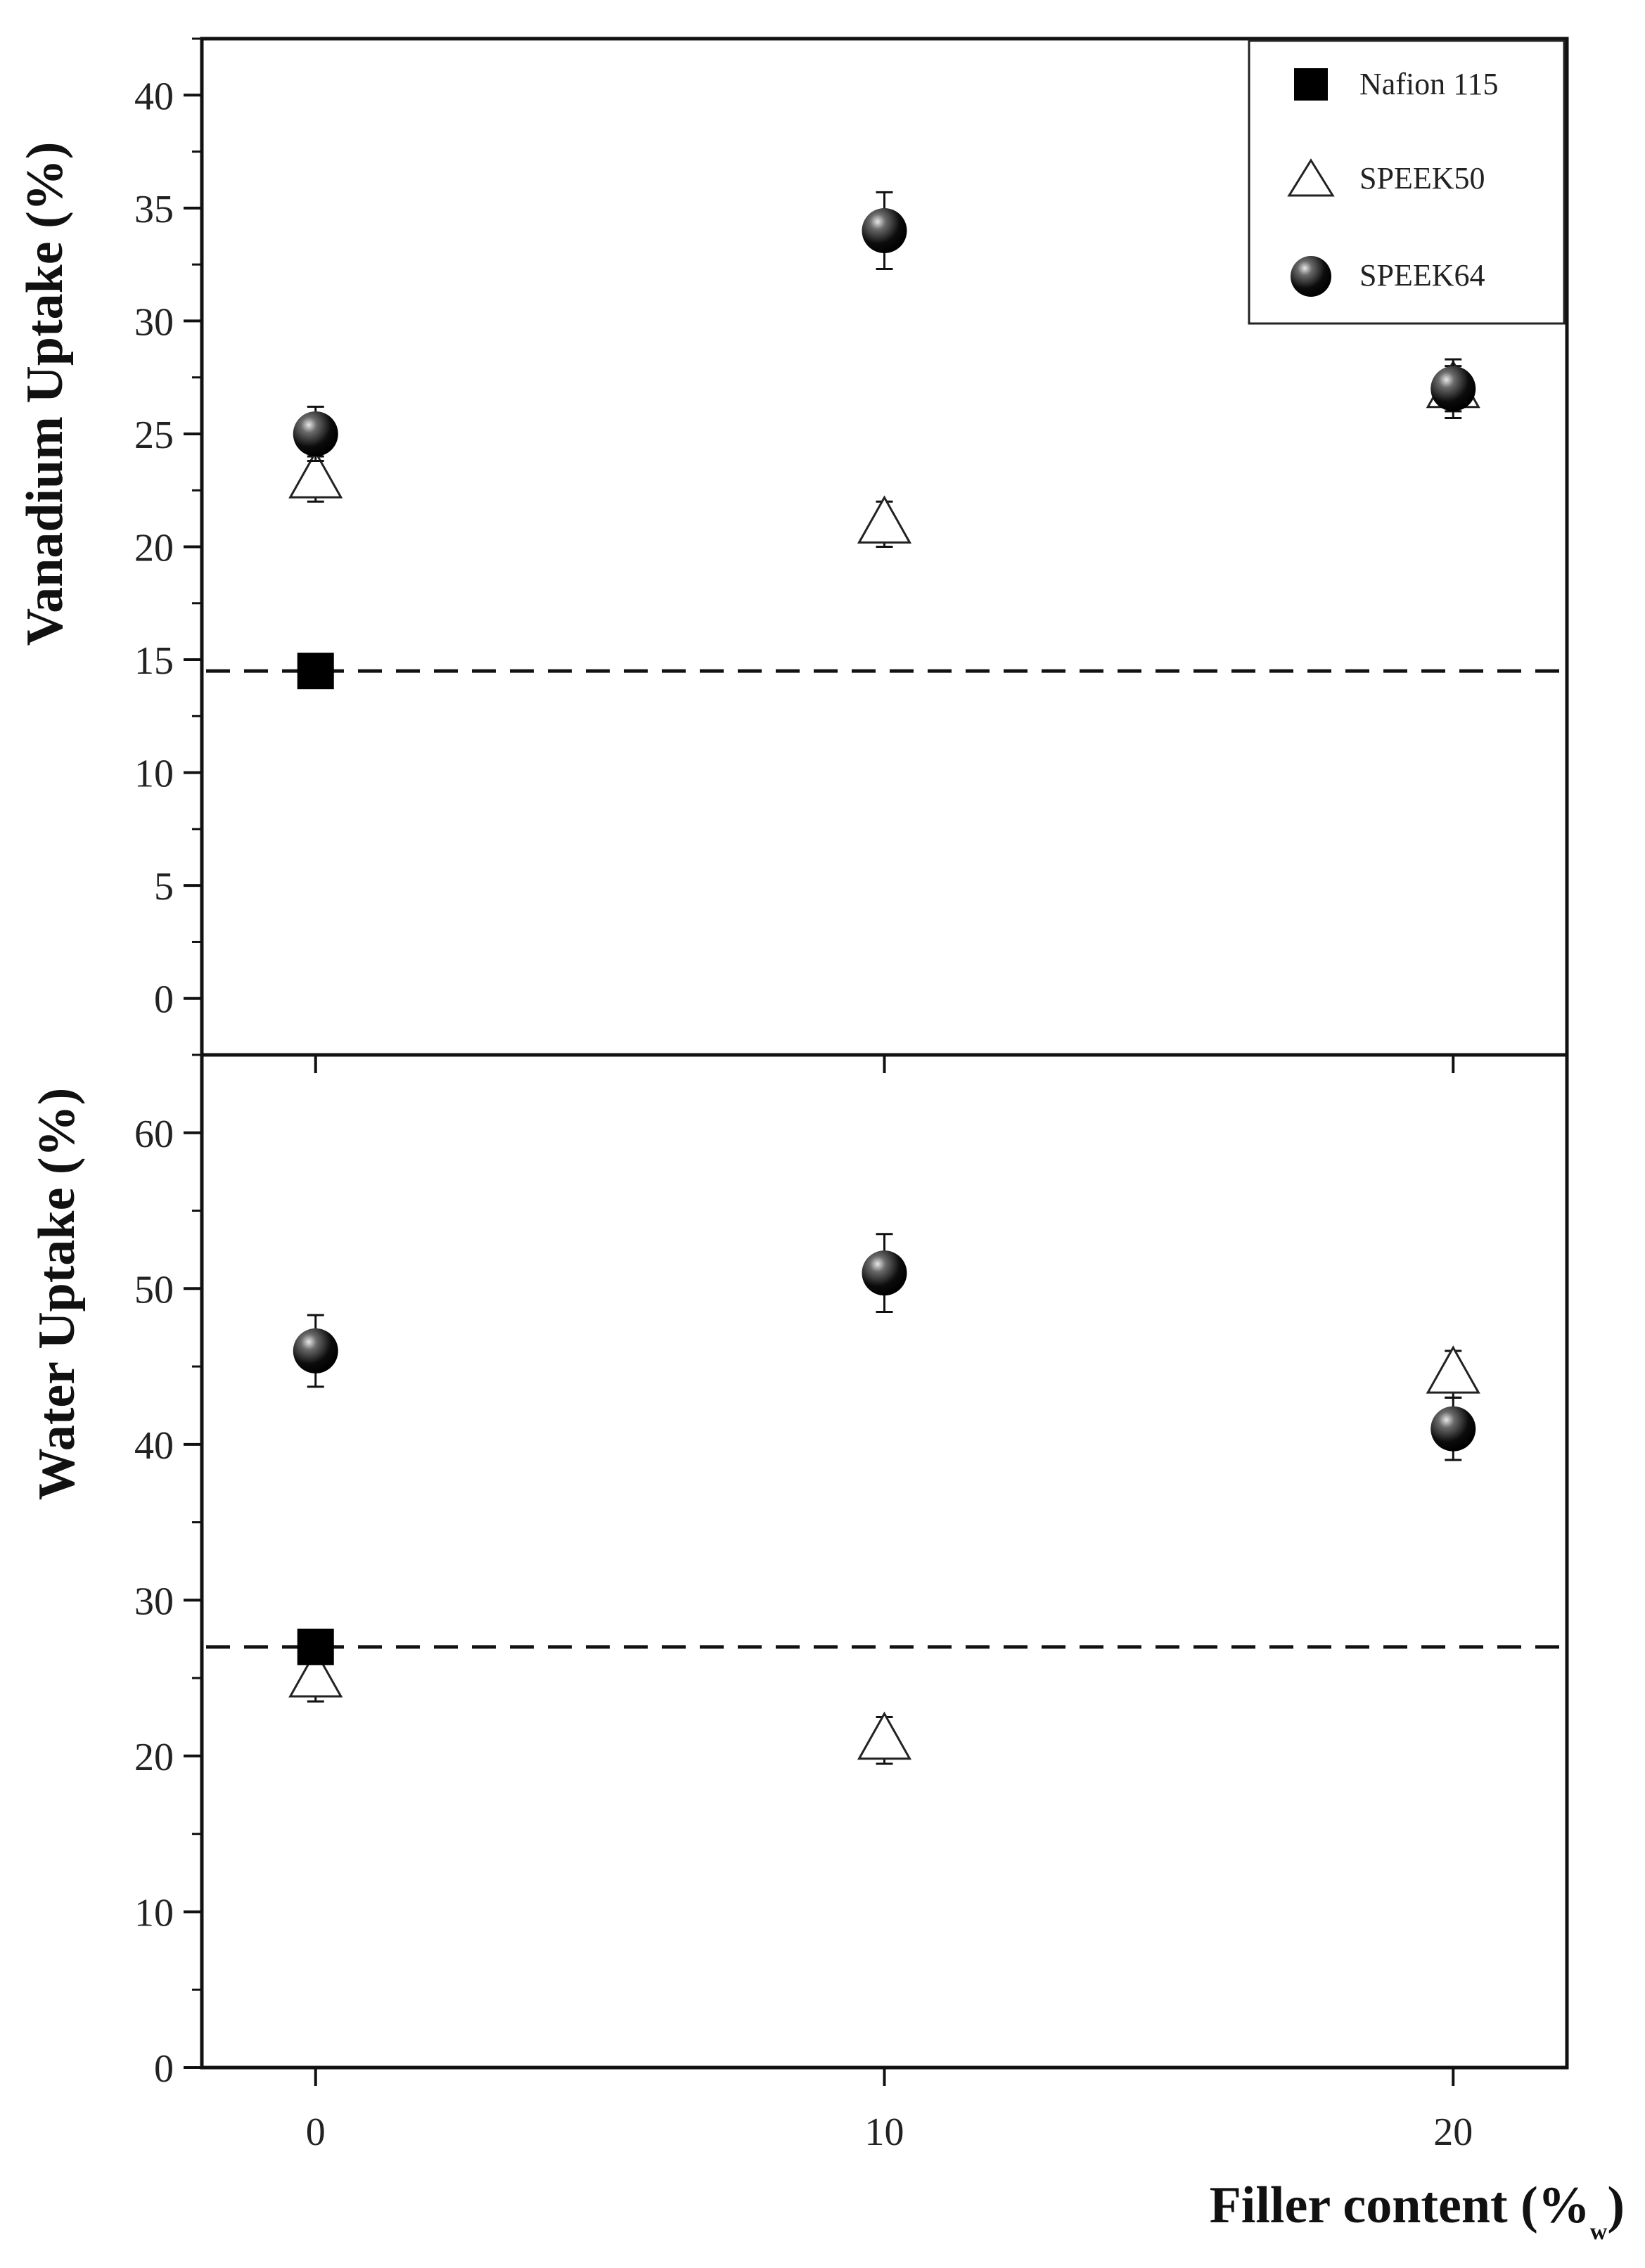 The image size is (1645, 2268). I want to click on legend: Nafion 115 SPEEK50 SPEEK64, so click(1407, 182).